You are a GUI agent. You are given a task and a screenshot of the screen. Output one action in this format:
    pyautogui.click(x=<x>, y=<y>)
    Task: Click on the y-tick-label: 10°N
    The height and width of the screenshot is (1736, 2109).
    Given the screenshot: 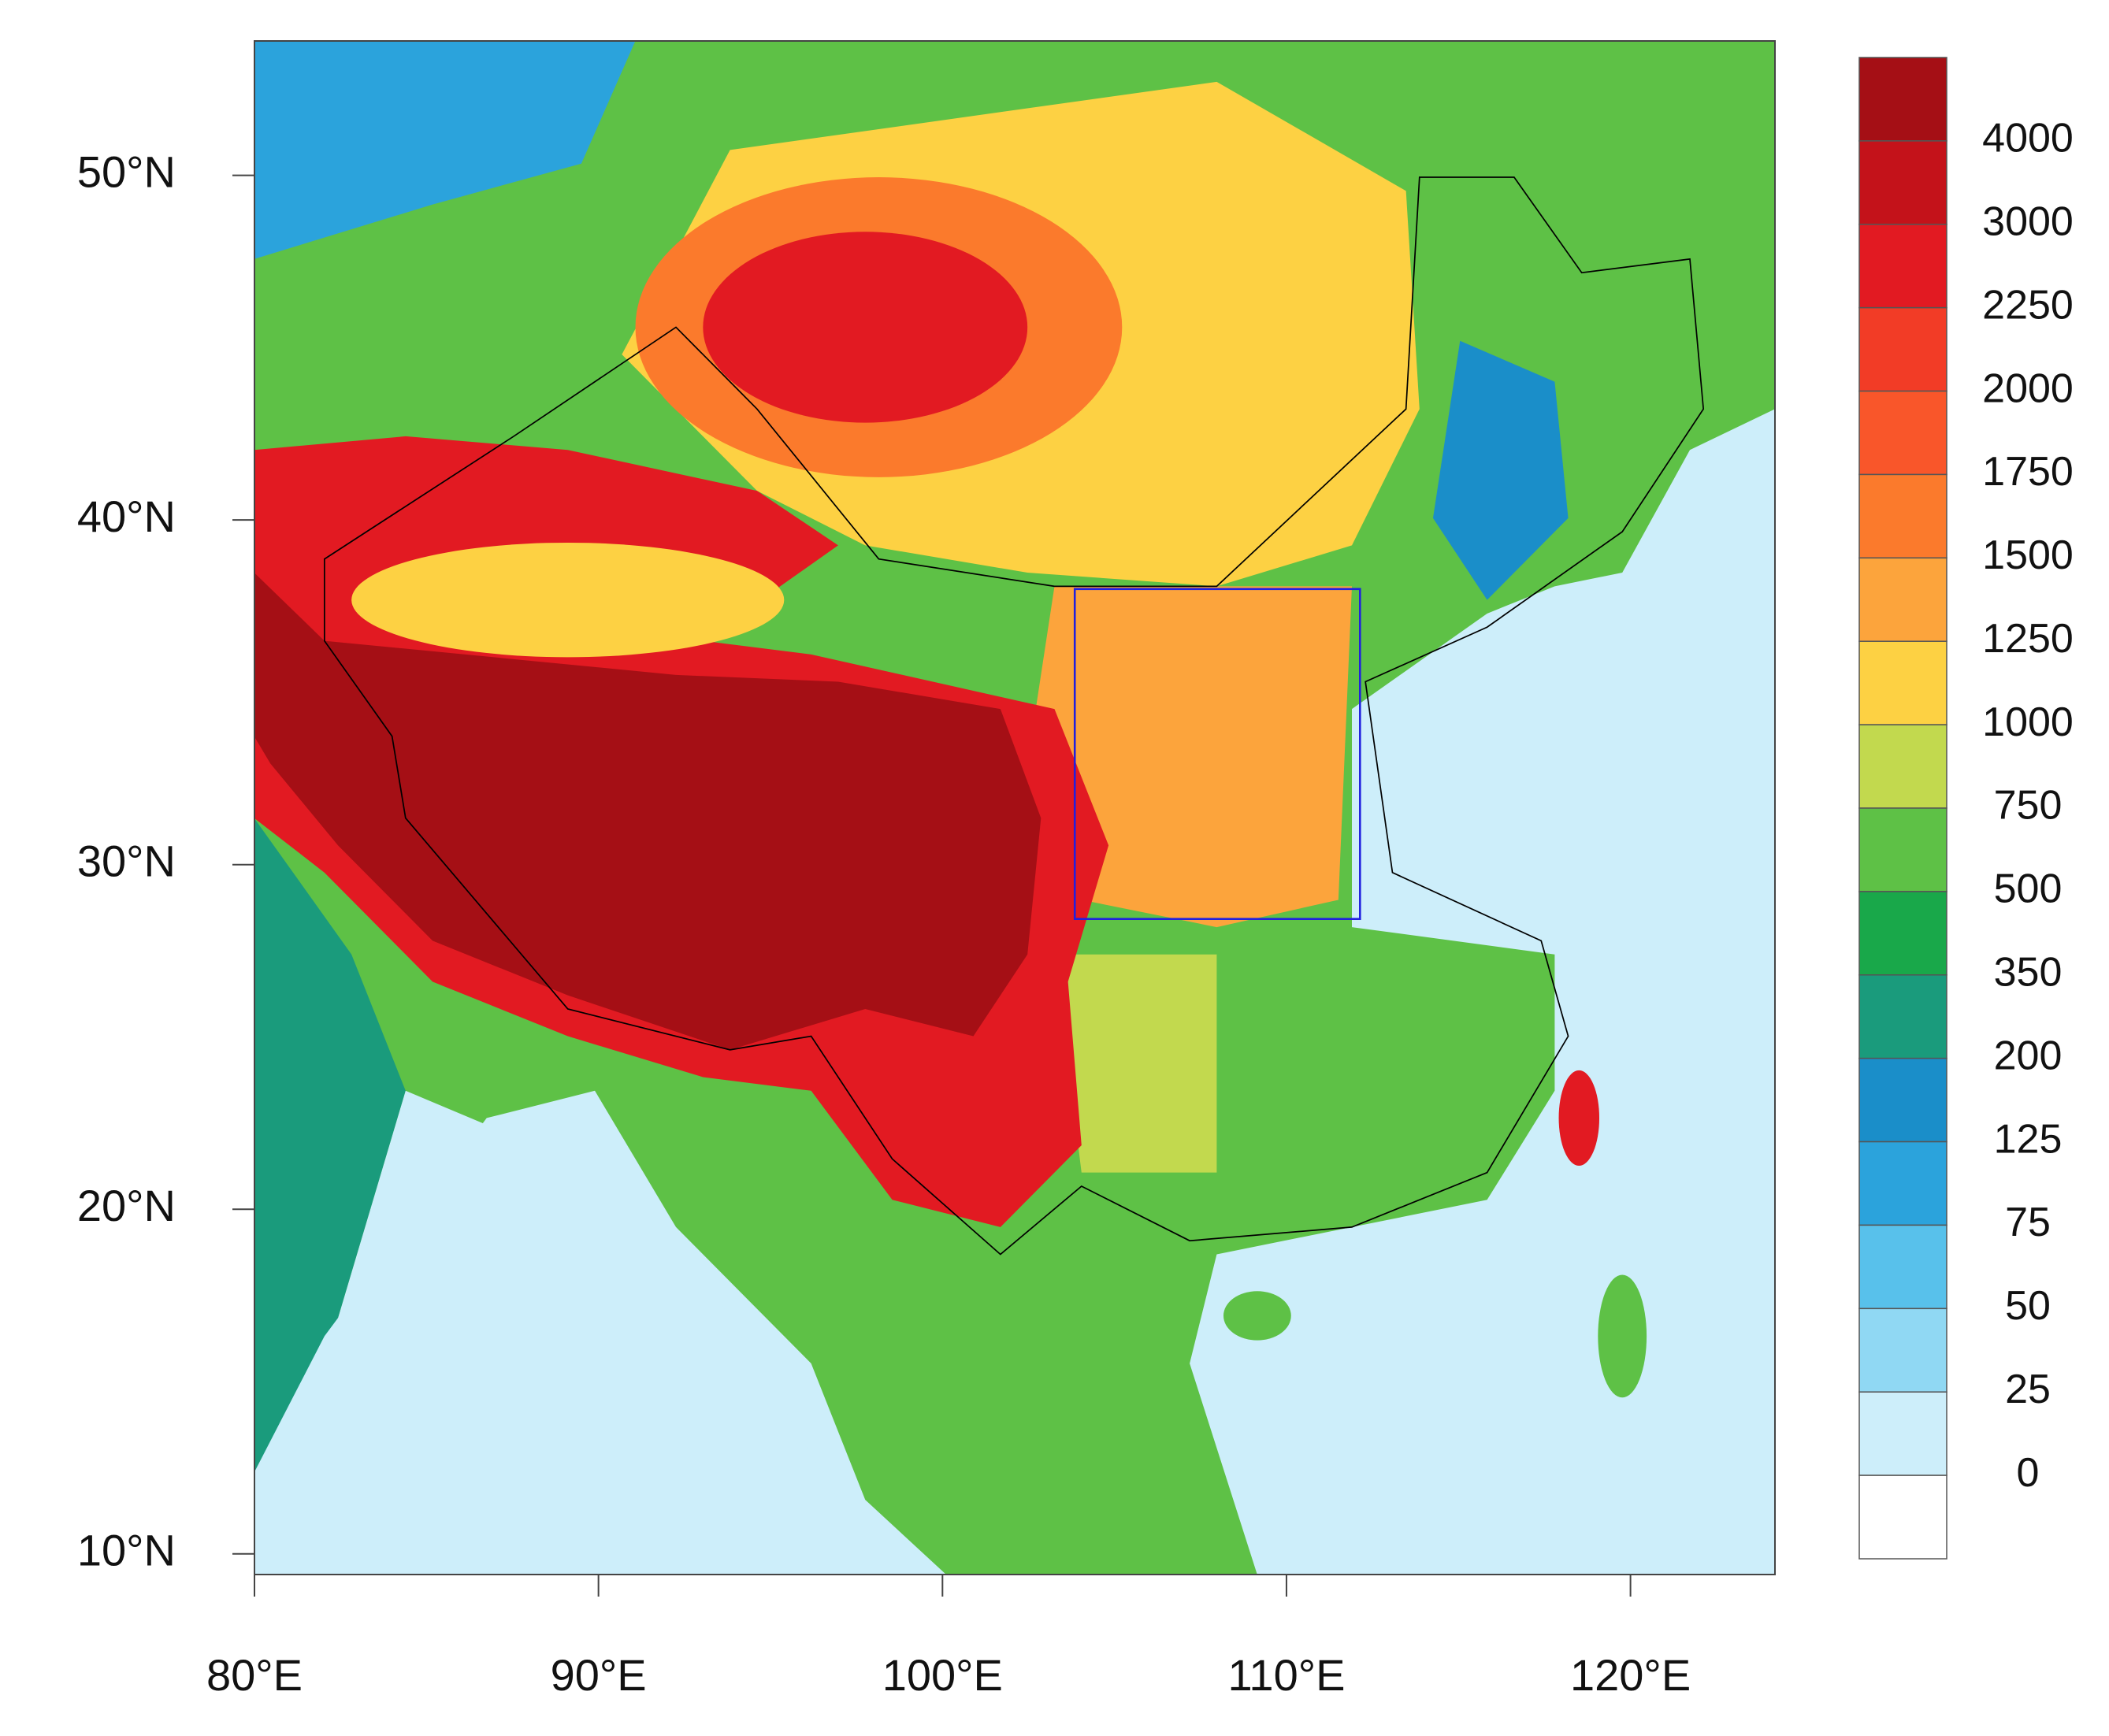 What is the action you would take?
    pyautogui.click(x=126, y=1551)
    